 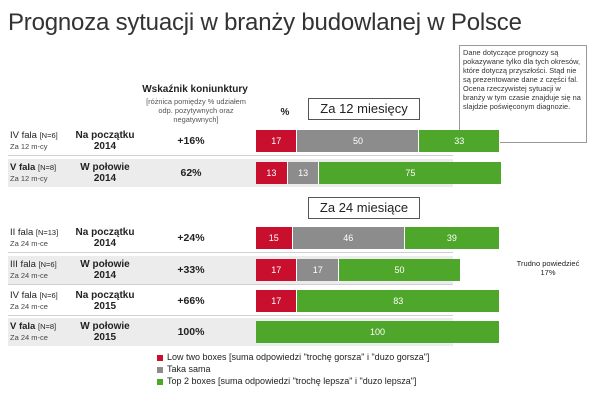 I want to click on bar-segment-top: 39, so click(x=452, y=238).